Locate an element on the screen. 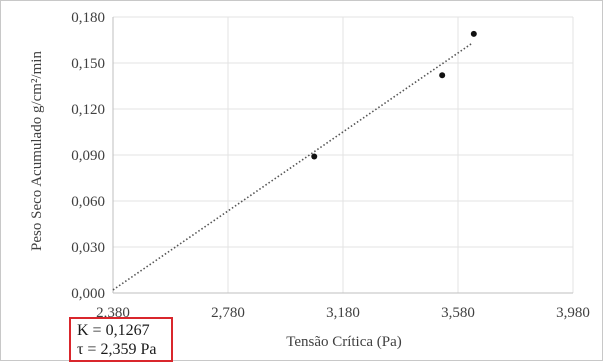  k-parameter: K = 0,1267 is located at coordinates (113, 330).